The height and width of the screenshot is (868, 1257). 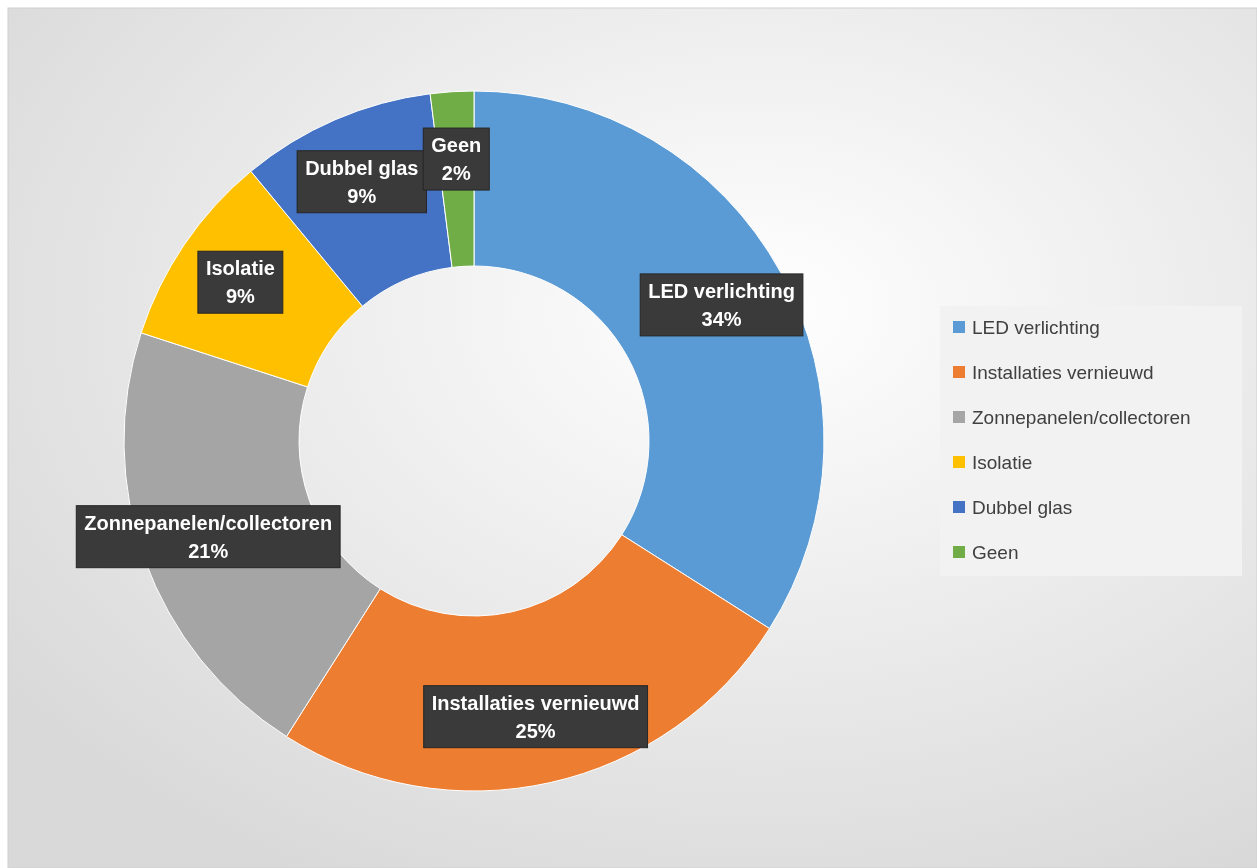 What do you see at coordinates (1063, 372) in the screenshot?
I see `legend-label: Installaties vernieuwd` at bounding box center [1063, 372].